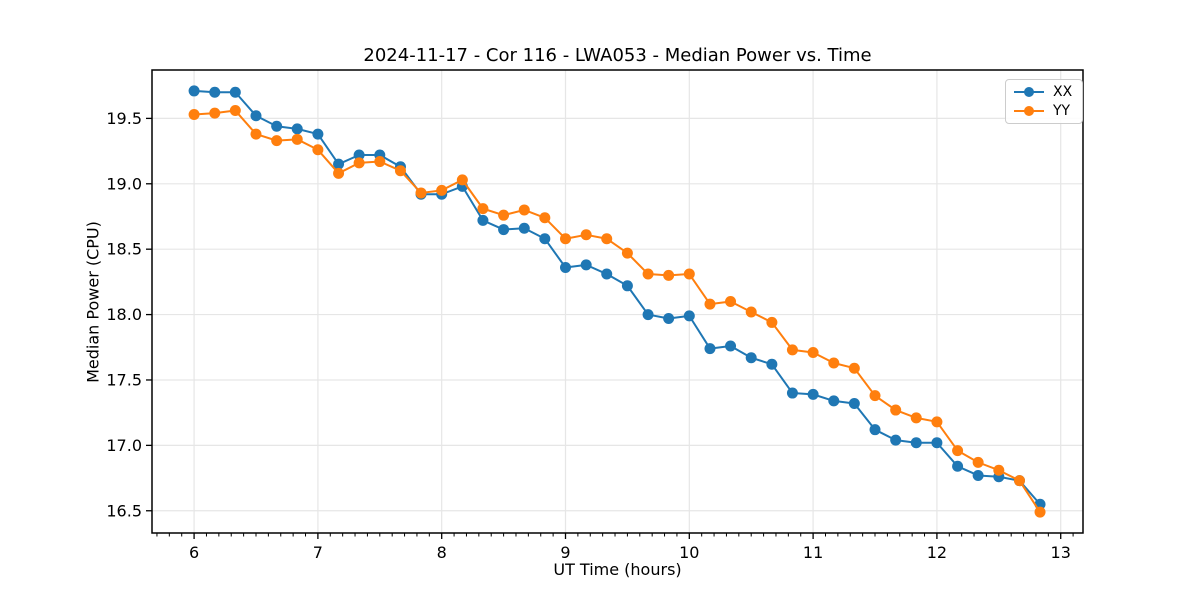 This screenshot has width=1200, height=600. I want to click on svg-text: 19.0, so click(124, 183).